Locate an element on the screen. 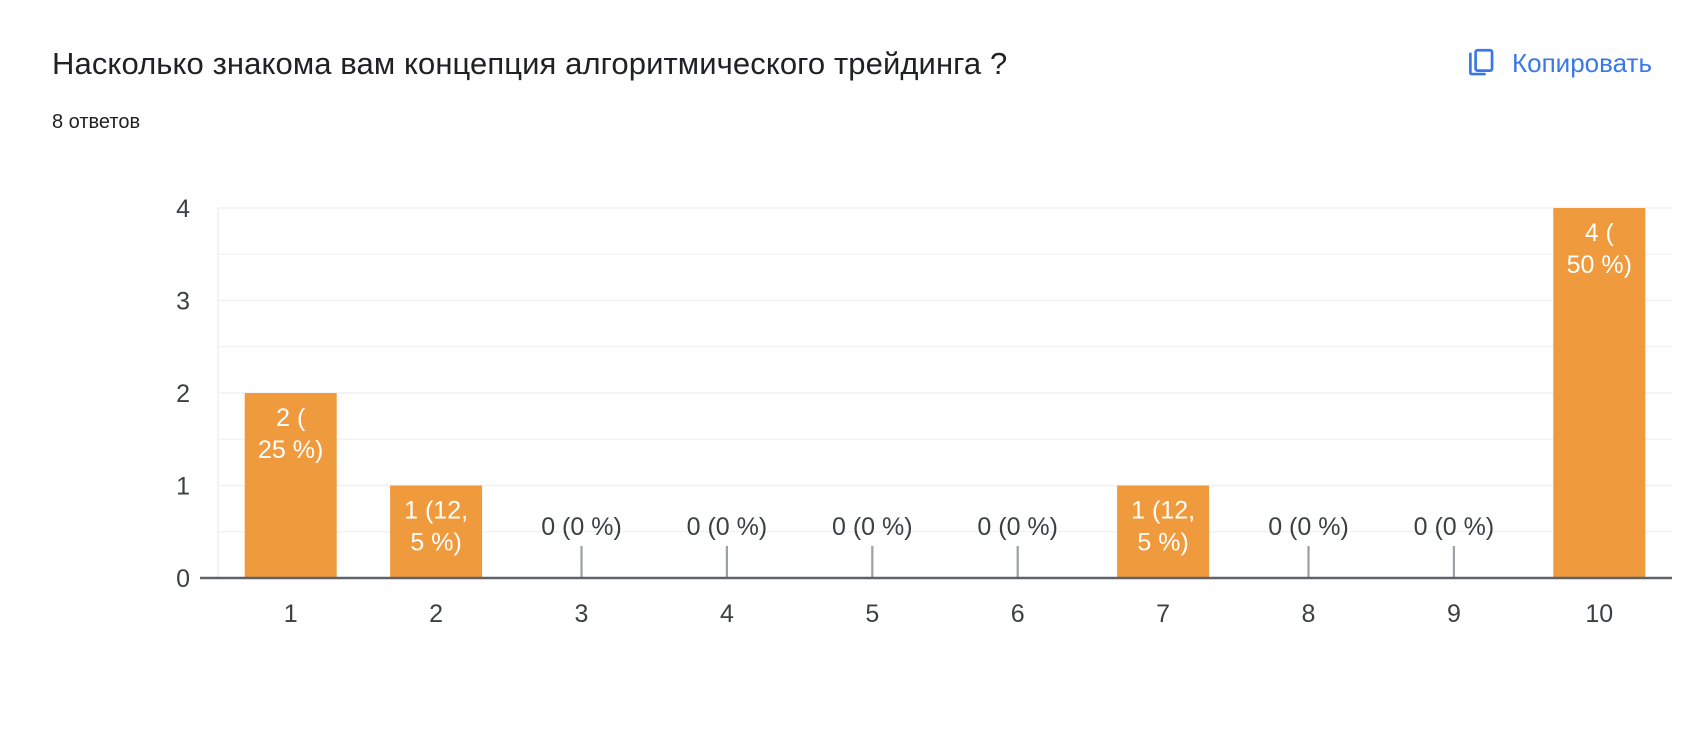 The height and width of the screenshot is (756, 1702). x-axis-tick-labels: 1 2 3 4 5 6 7 8 9 10 is located at coordinates (948, 614).